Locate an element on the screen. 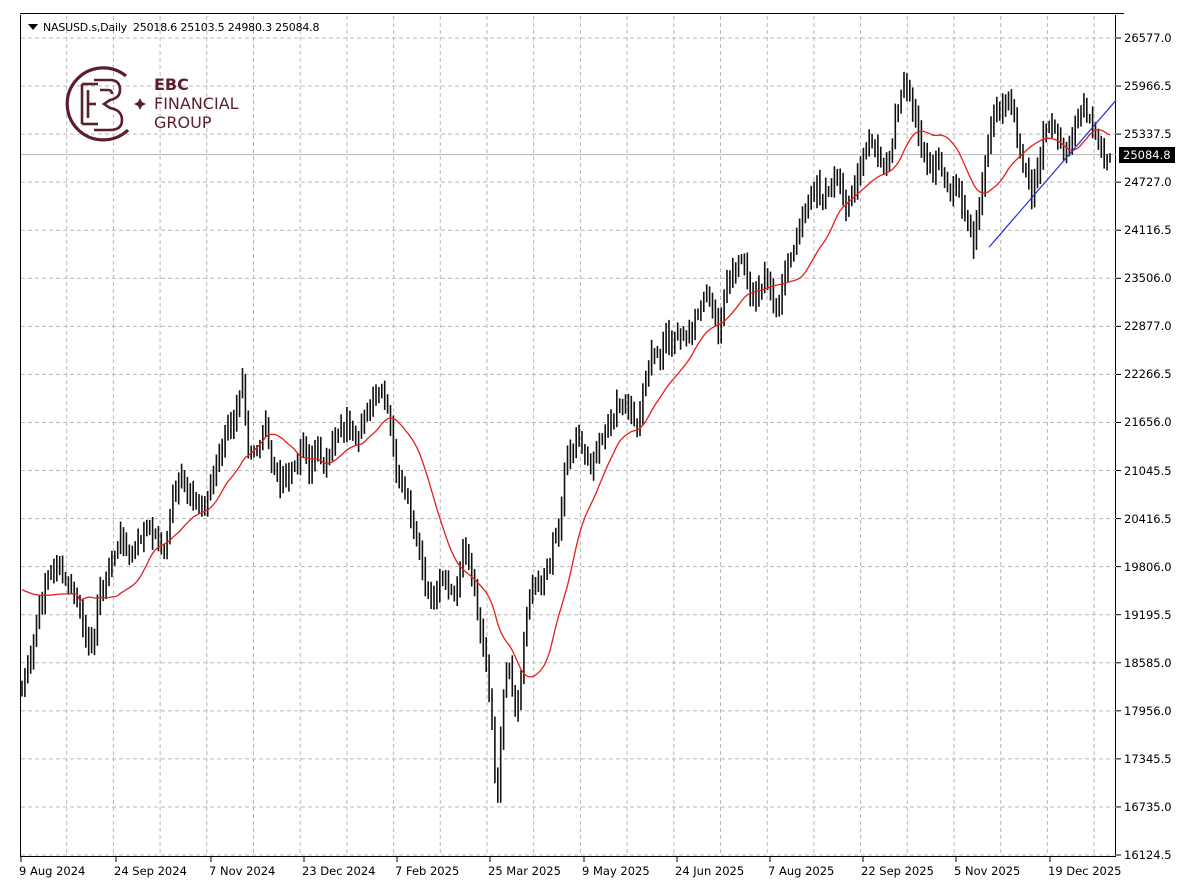  y-axis-label: 19195.5 is located at coordinates (1148, 614).